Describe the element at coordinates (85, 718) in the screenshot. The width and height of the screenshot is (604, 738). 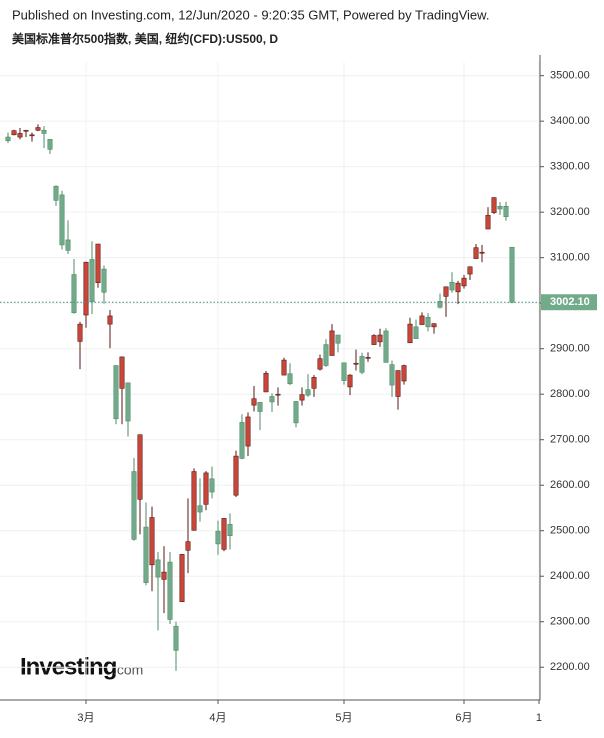
I see `x-tick-label: 3月` at that location.